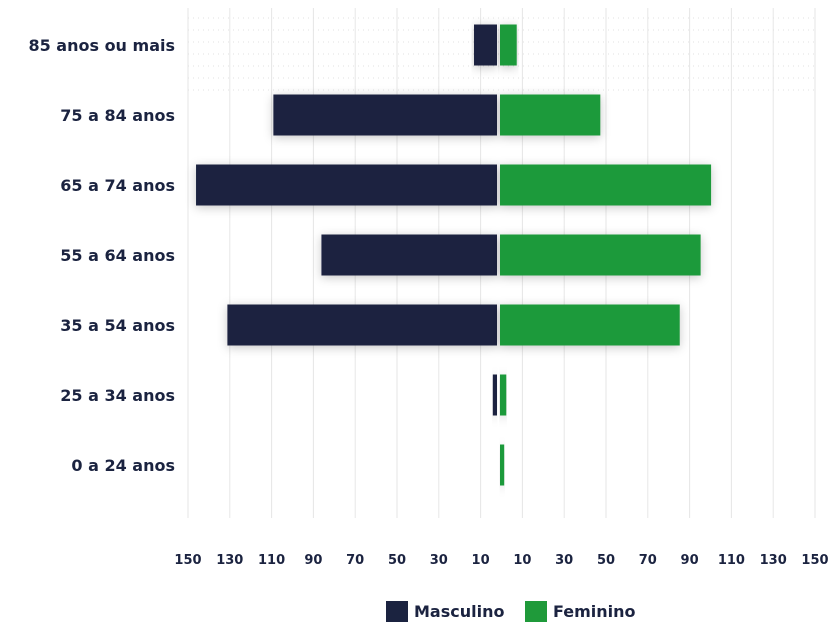 The width and height of the screenshot is (829, 622). I want to click on legend-label-masculino: Masculino, so click(459, 611).